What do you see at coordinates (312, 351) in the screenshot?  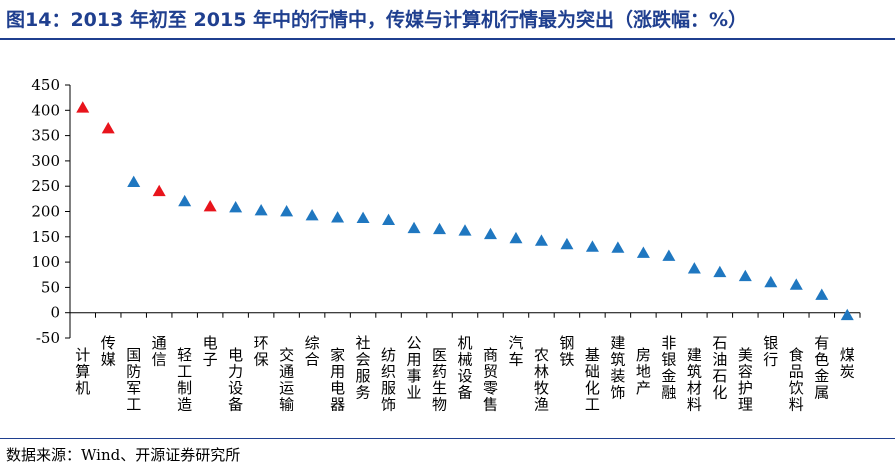 I see `category-label: 综合` at bounding box center [312, 351].